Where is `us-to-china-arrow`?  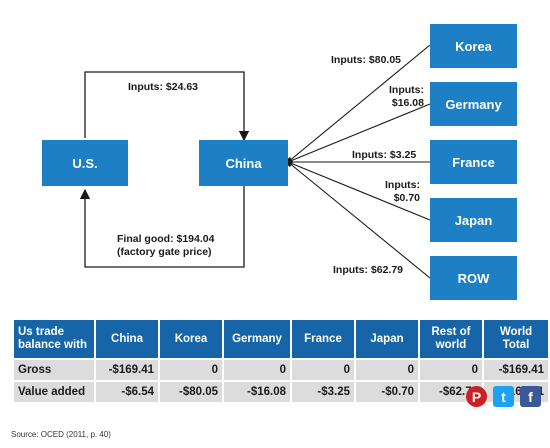 us-to-china-arrow is located at coordinates (167, 106).